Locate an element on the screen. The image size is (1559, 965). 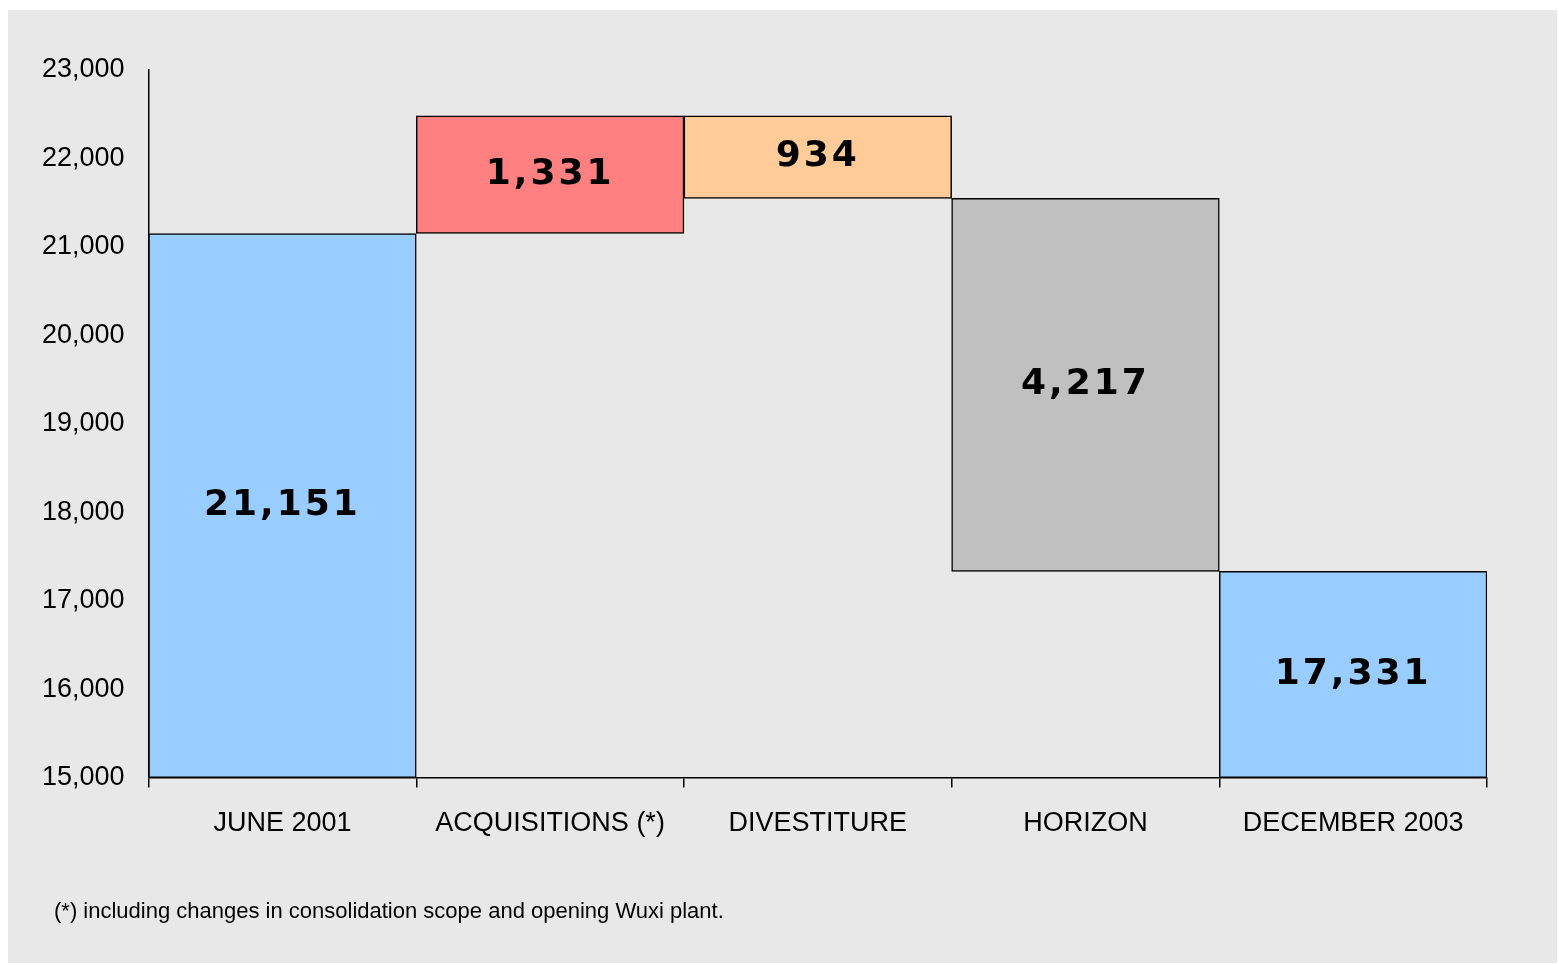
data-label: 17,331 is located at coordinates (1353, 671).